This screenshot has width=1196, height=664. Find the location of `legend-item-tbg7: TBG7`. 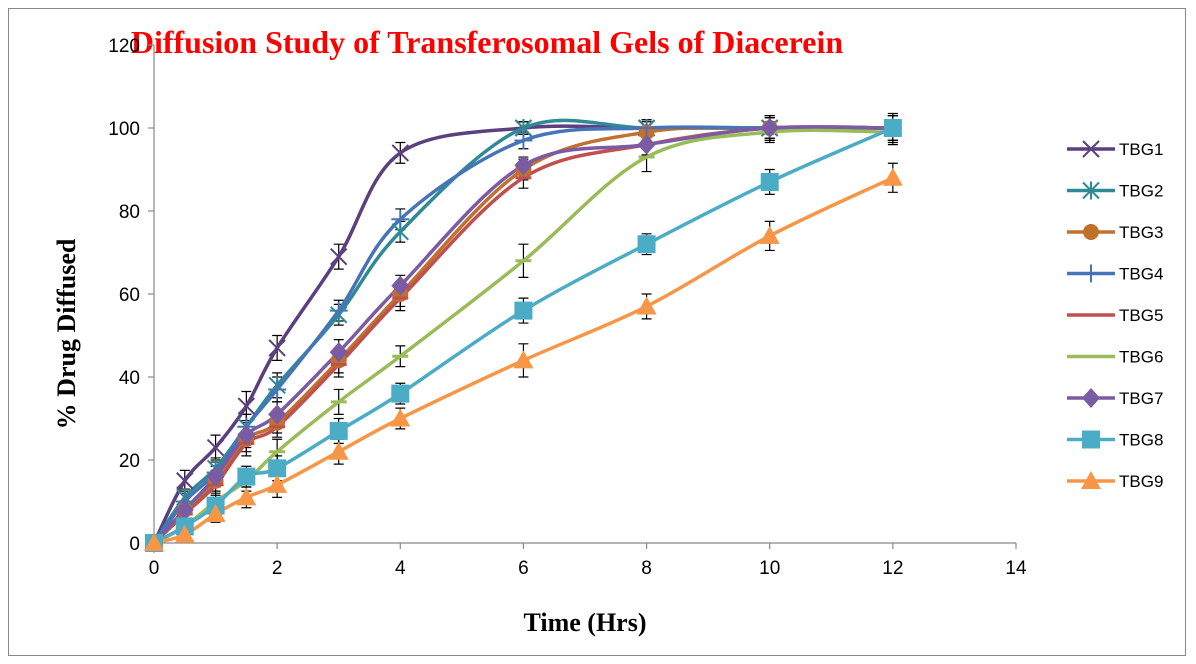

legend-item-tbg7: TBG7 is located at coordinates (1115, 398).